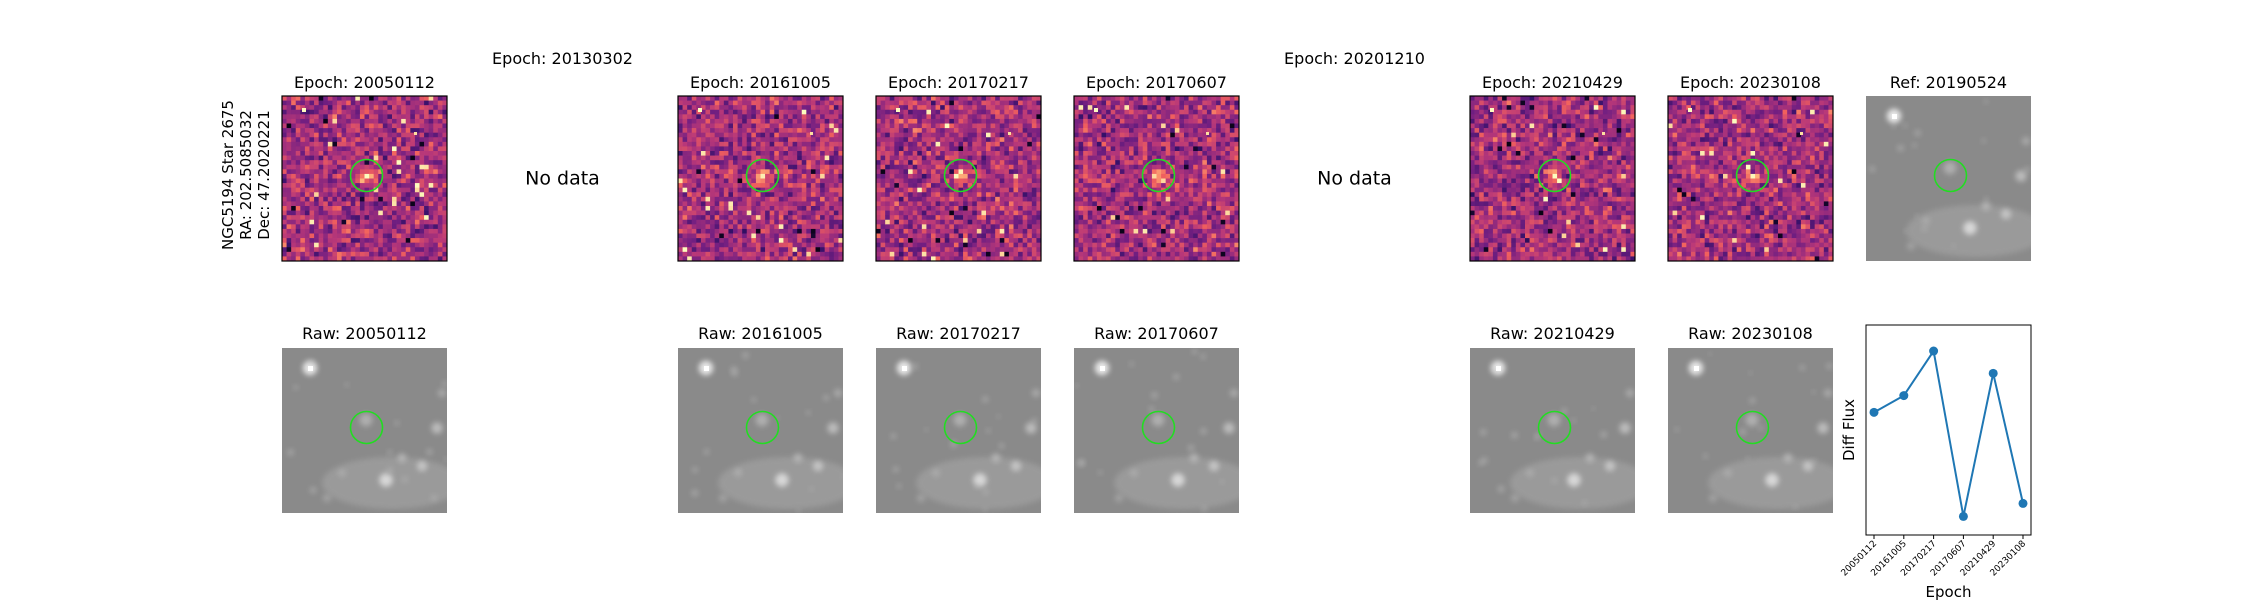 This screenshot has width=2250, height=600. I want to click on bottom_row-panel-2: Raw: 20161005, so click(760, 418).